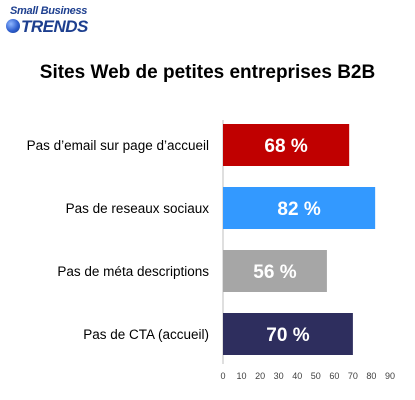  I want to click on x-tick-label-60: 60, so click(334, 376).